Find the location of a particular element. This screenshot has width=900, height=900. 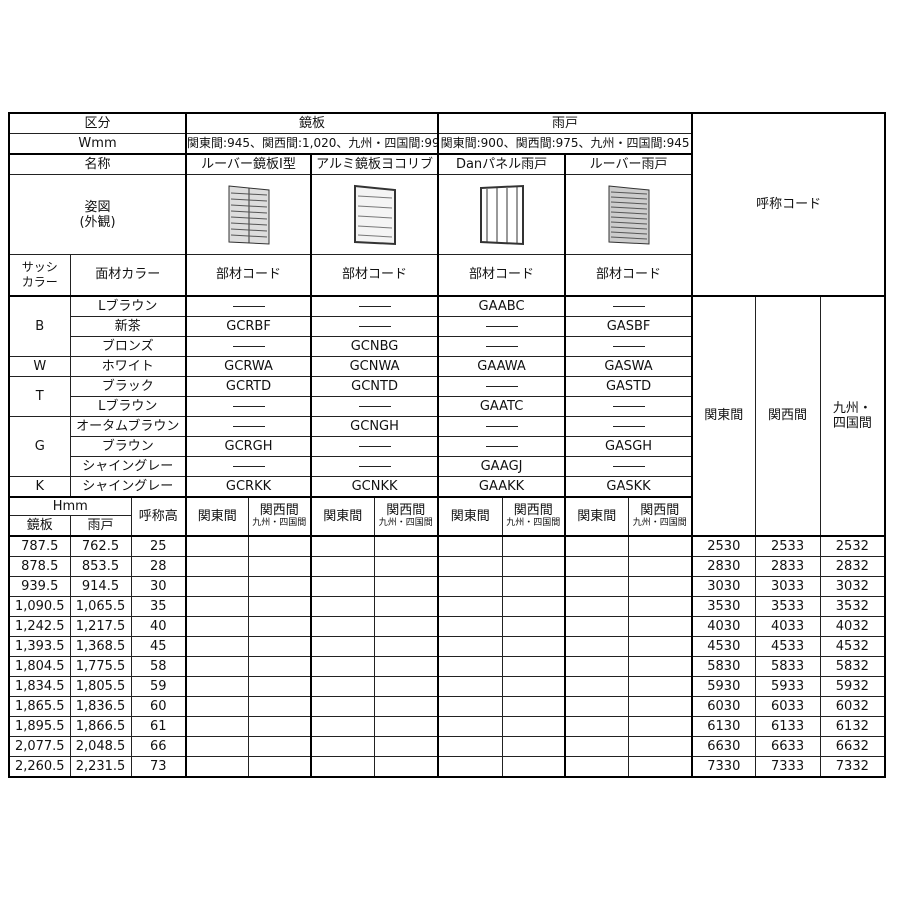

h-amado: 2,048.5 is located at coordinates (100, 746).